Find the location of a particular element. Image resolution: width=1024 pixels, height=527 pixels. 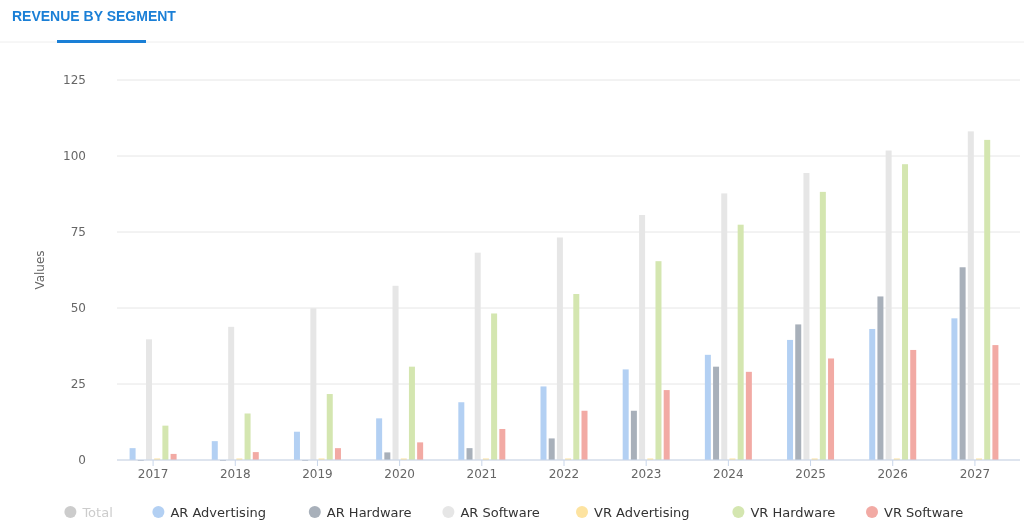

legend-label: AR Software is located at coordinates (500, 512).